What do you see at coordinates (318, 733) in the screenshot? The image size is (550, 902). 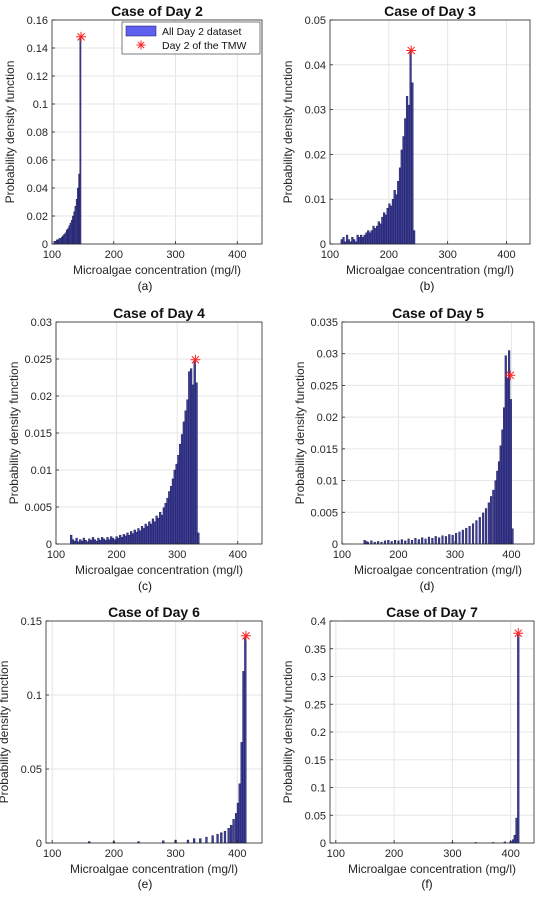 I see `y-tick-label: 0.2` at bounding box center [318, 733].